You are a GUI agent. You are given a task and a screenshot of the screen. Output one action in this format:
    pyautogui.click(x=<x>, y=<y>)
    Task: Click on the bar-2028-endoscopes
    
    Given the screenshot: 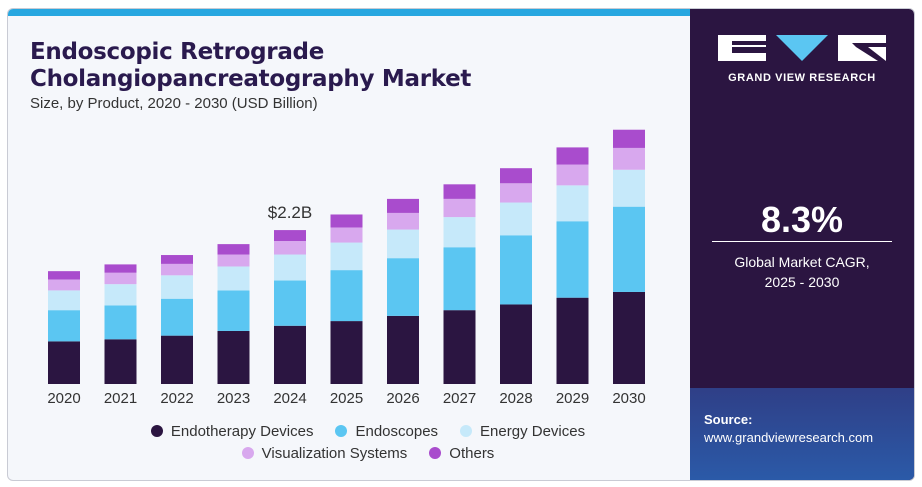 What is the action you would take?
    pyautogui.click(x=516, y=270)
    